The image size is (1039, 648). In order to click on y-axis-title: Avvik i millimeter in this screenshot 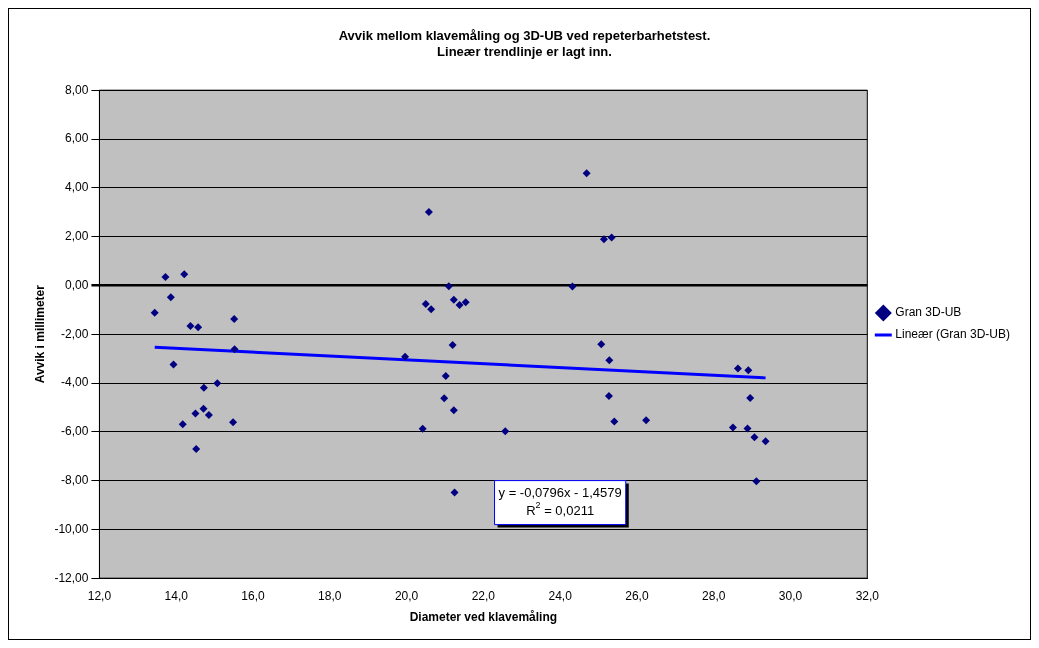, I will do `click(39, 334)`.